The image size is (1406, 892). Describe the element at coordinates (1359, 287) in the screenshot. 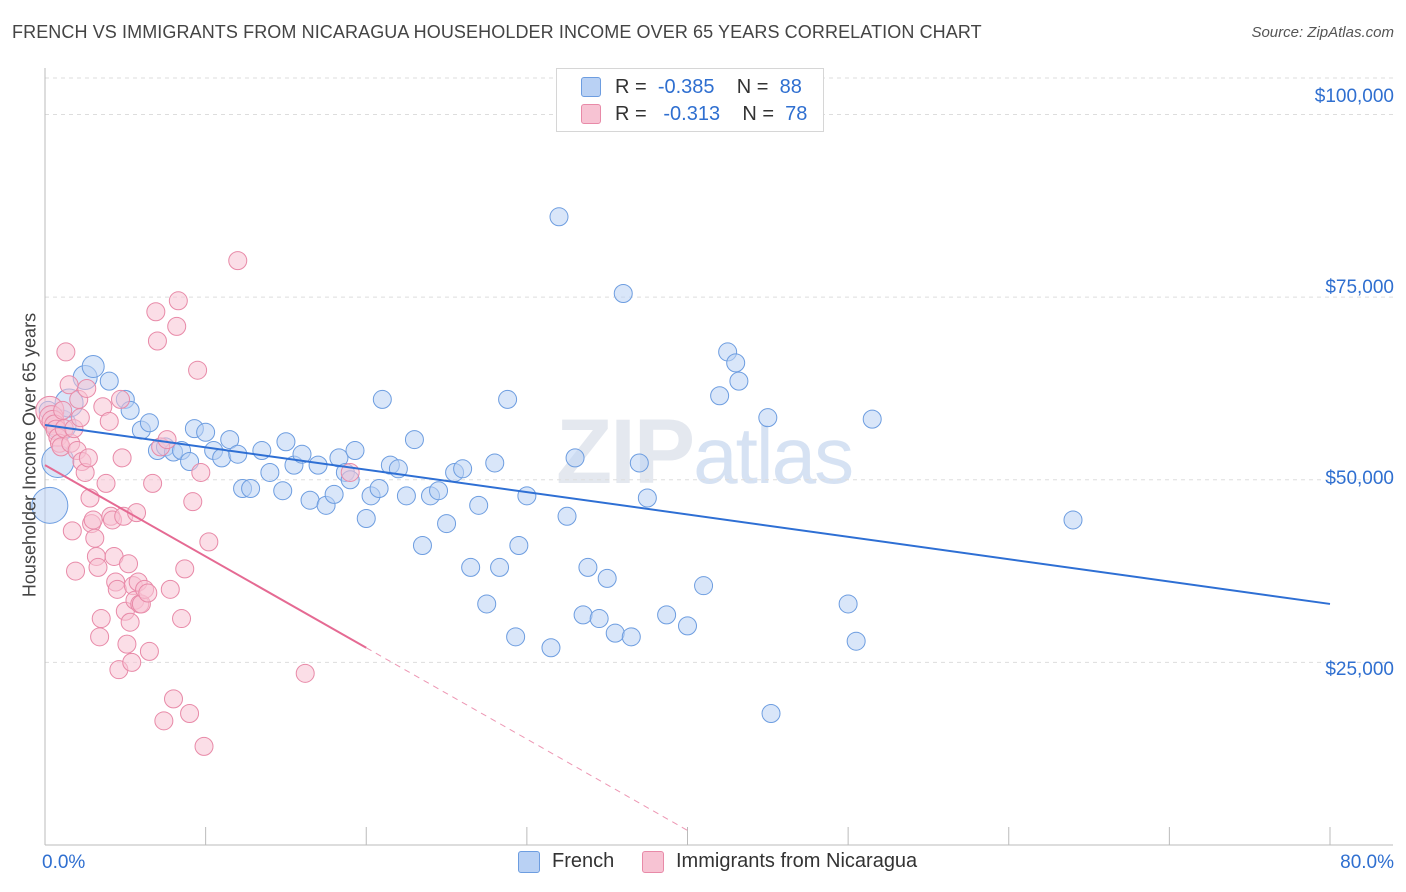

I see `y-tick-label-75000: $75,000` at that location.